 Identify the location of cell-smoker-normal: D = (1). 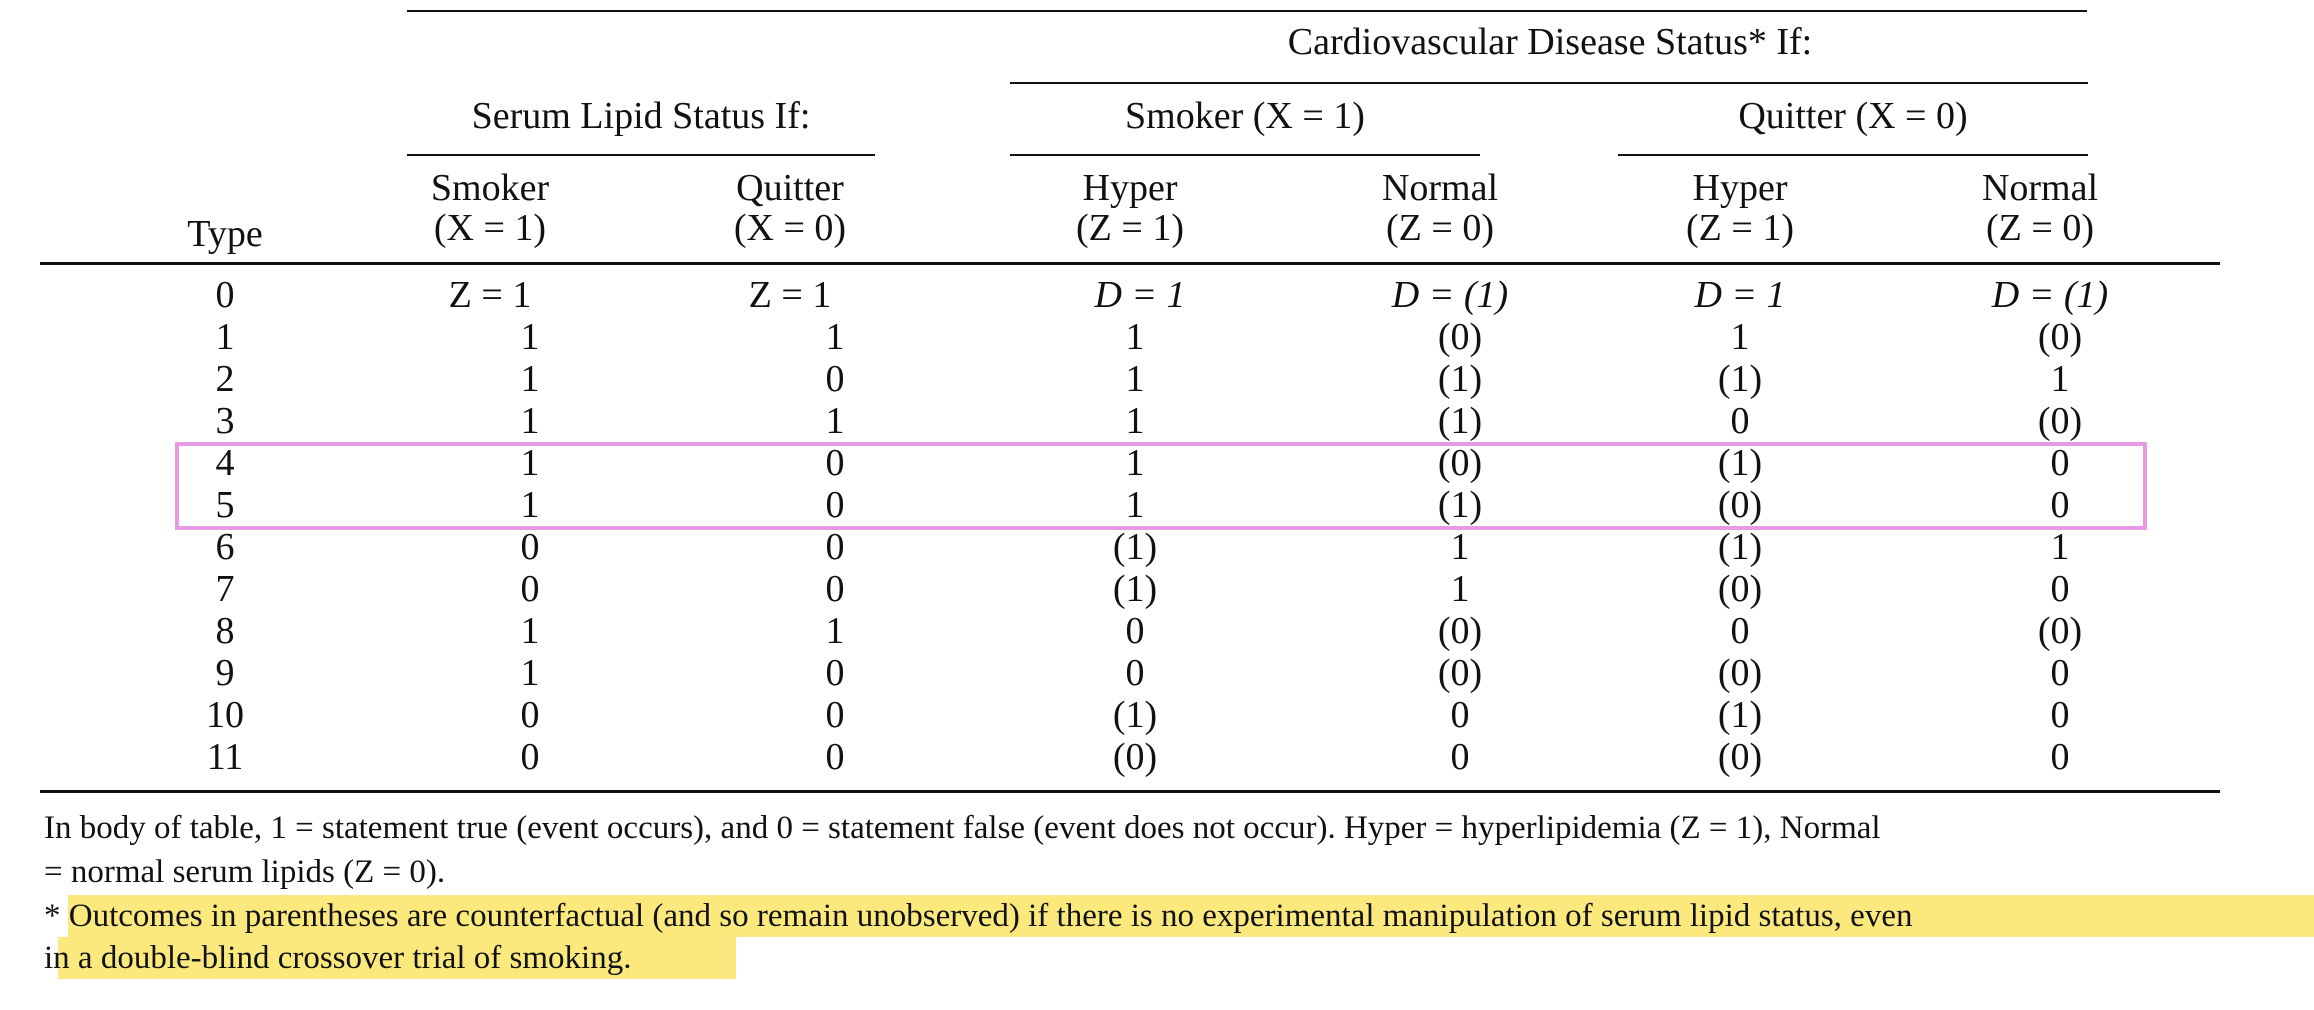
(1450, 295).